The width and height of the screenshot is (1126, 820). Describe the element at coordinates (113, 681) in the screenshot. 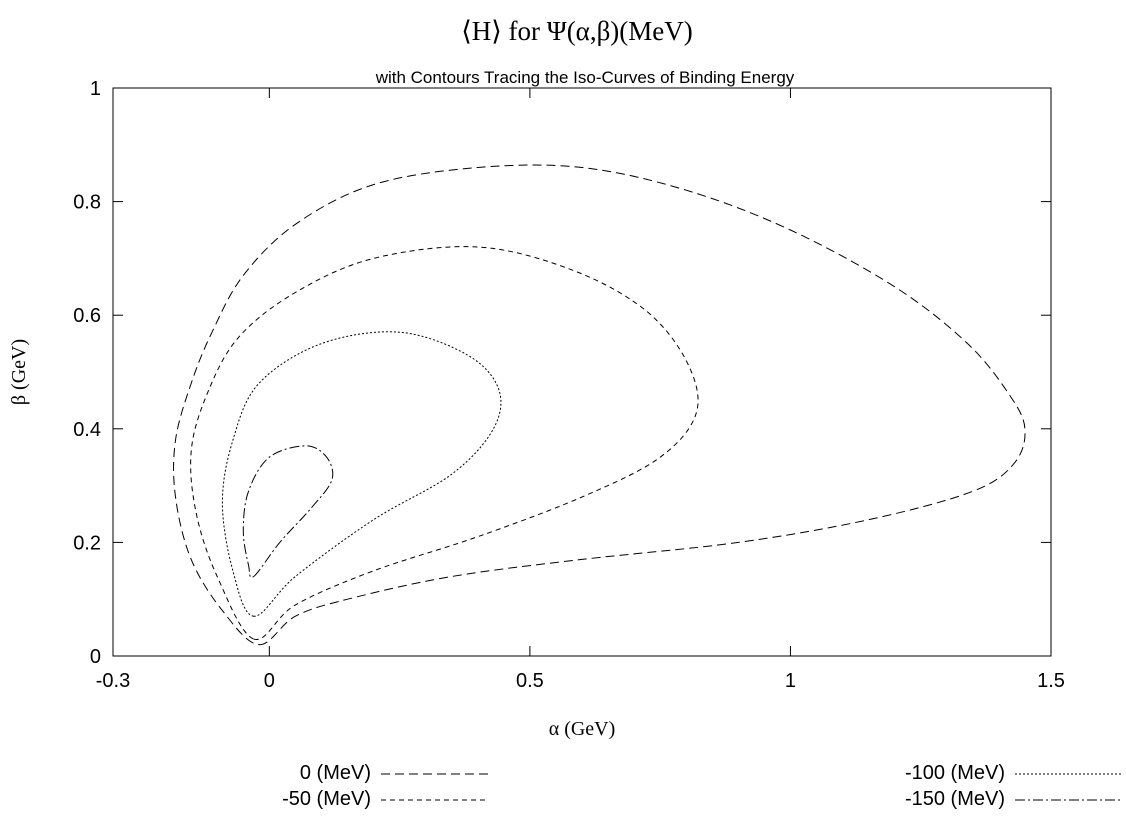

I see `x-tick-label: -0.3` at that location.